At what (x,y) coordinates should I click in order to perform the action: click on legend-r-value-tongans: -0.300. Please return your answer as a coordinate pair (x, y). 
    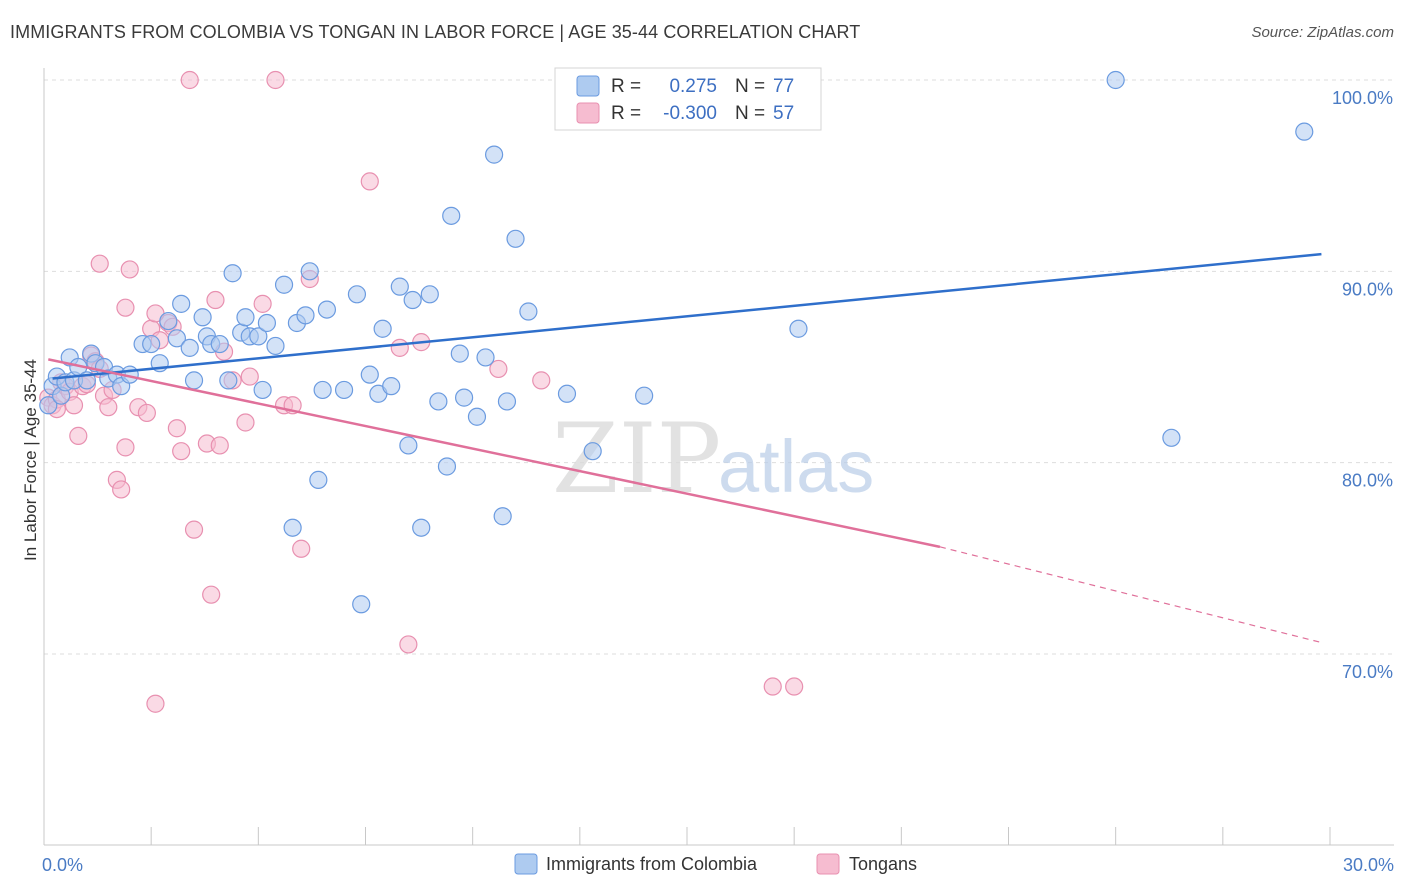
    Looking at the image, I should click on (690, 113).